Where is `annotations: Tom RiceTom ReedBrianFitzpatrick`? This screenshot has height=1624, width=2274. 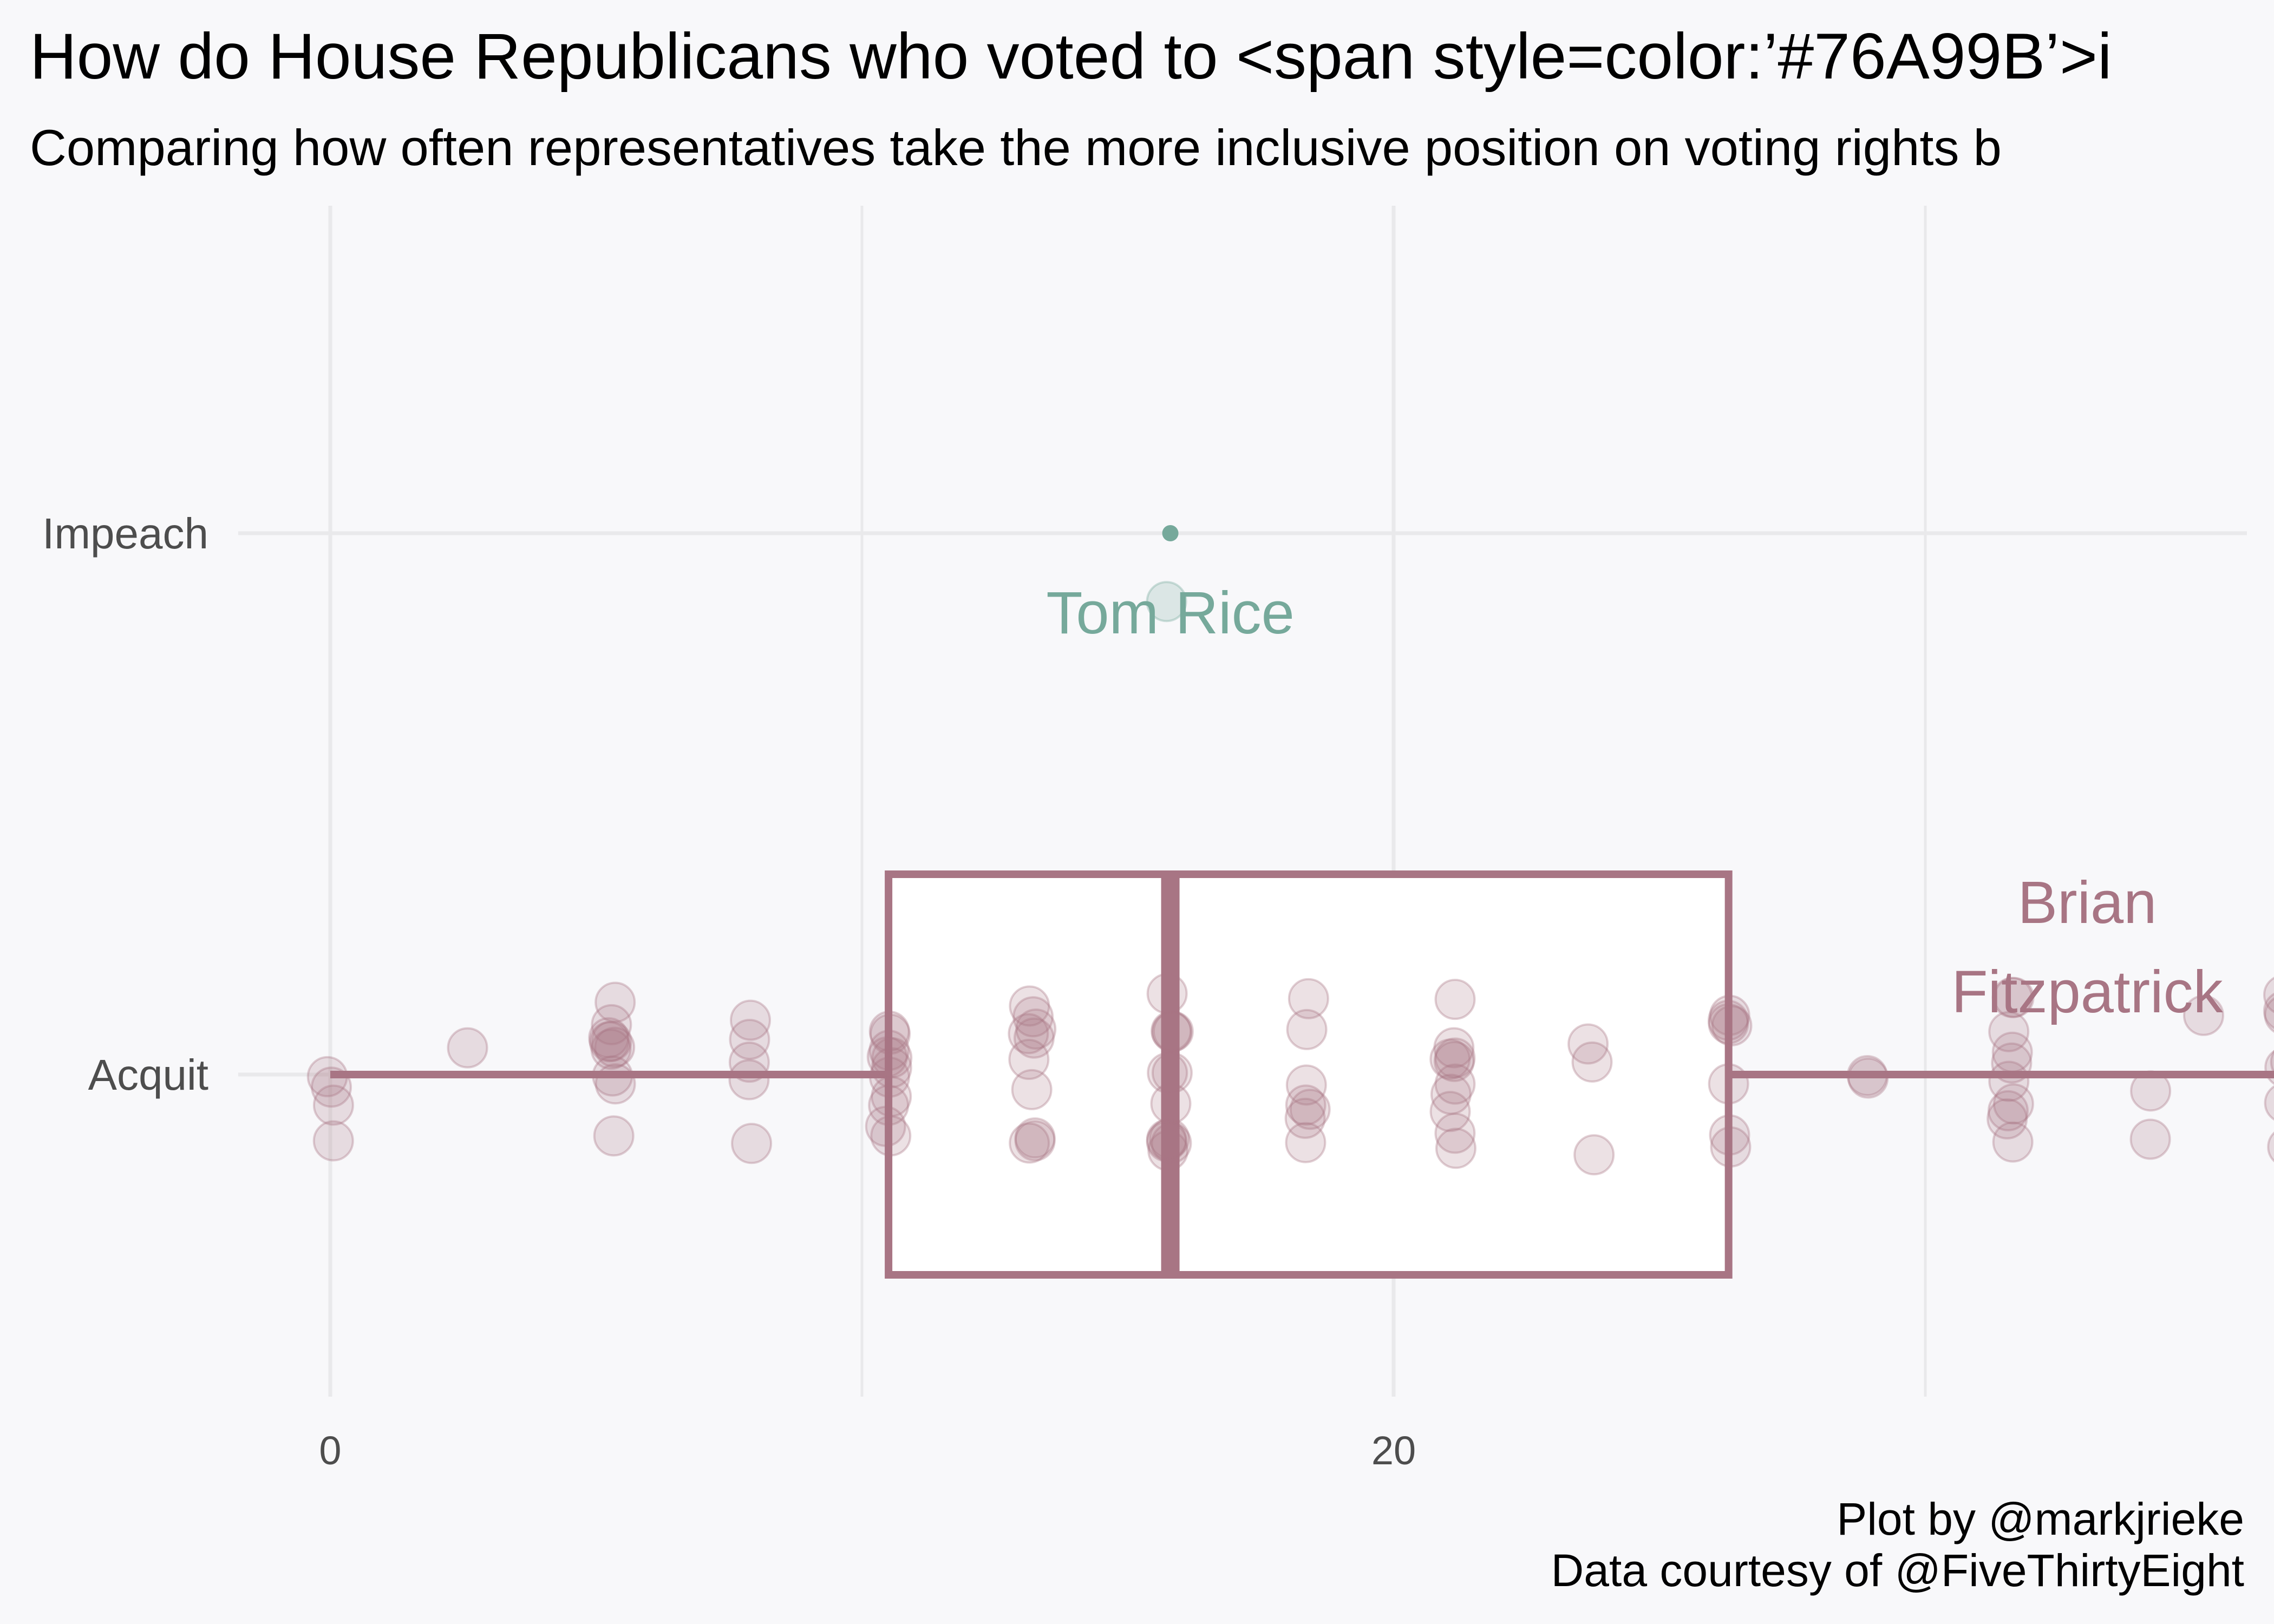
annotations: Tom RiceTom ReedBrianFitzpatrick is located at coordinates (1635, 802).